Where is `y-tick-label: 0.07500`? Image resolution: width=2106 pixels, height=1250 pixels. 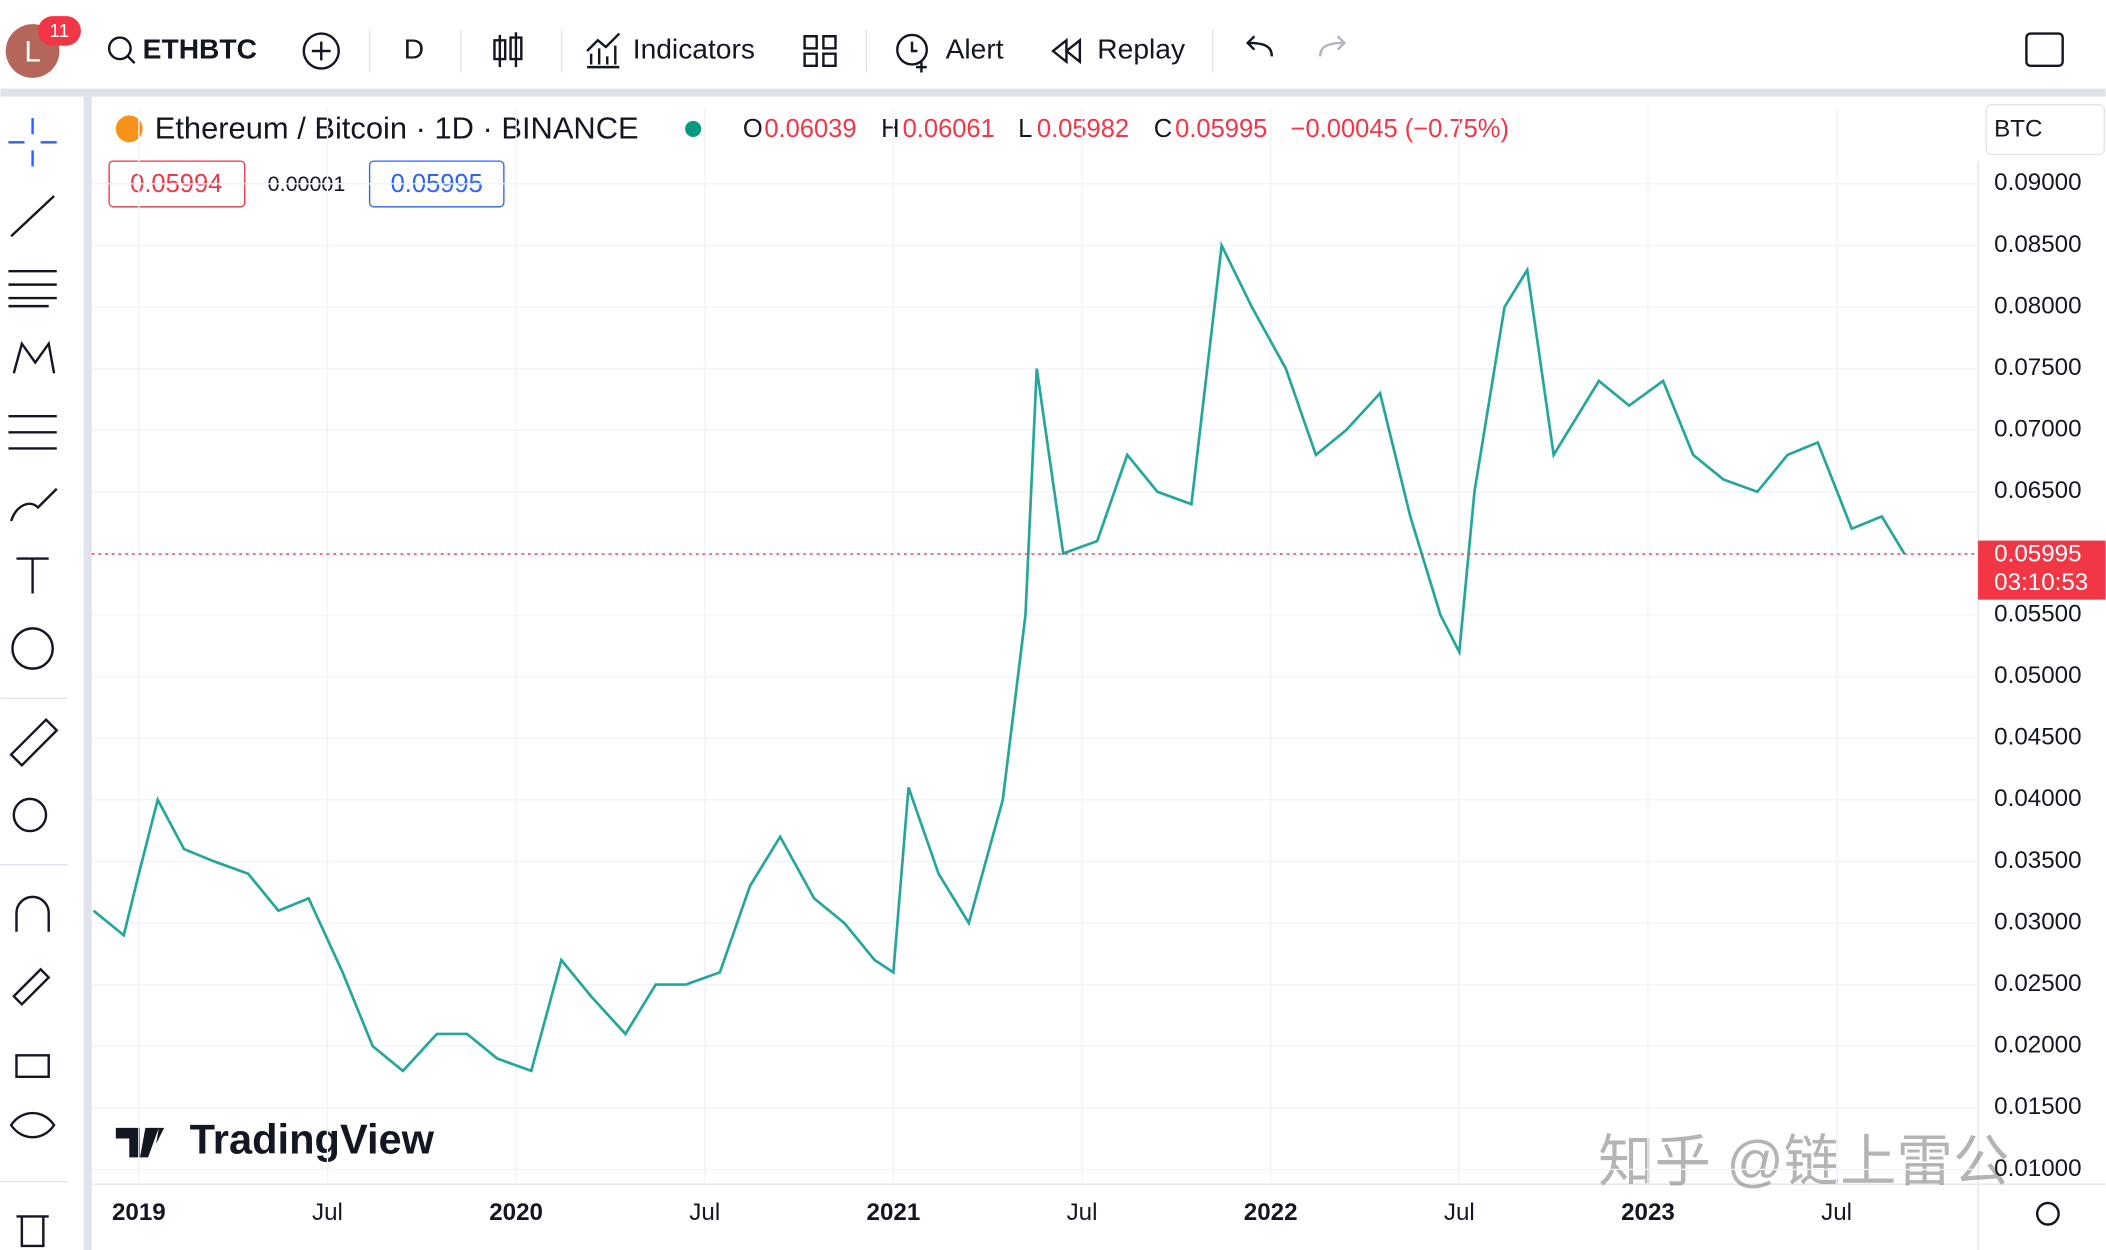 y-tick-label: 0.07500 is located at coordinates (2037, 367).